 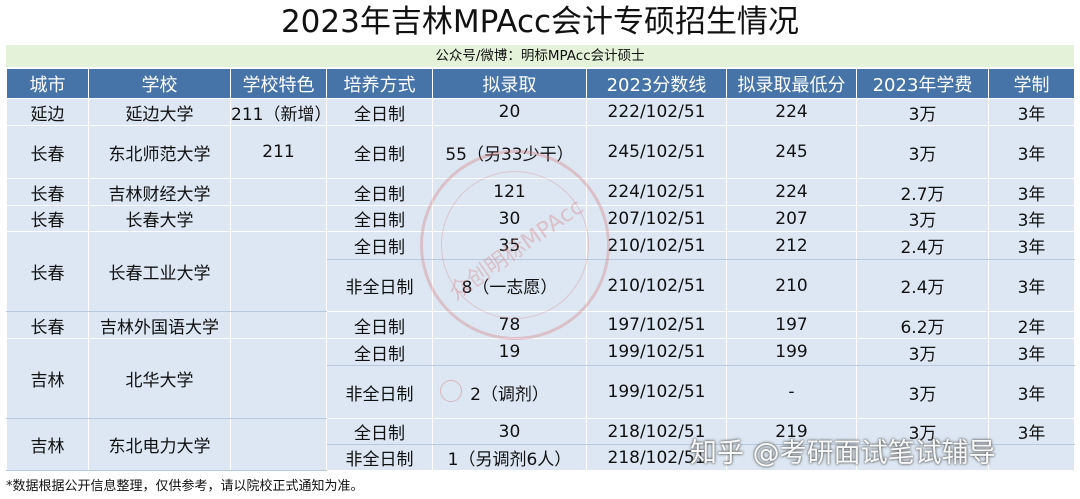 I want to click on header-line: 2023分数线, so click(x=656, y=83).